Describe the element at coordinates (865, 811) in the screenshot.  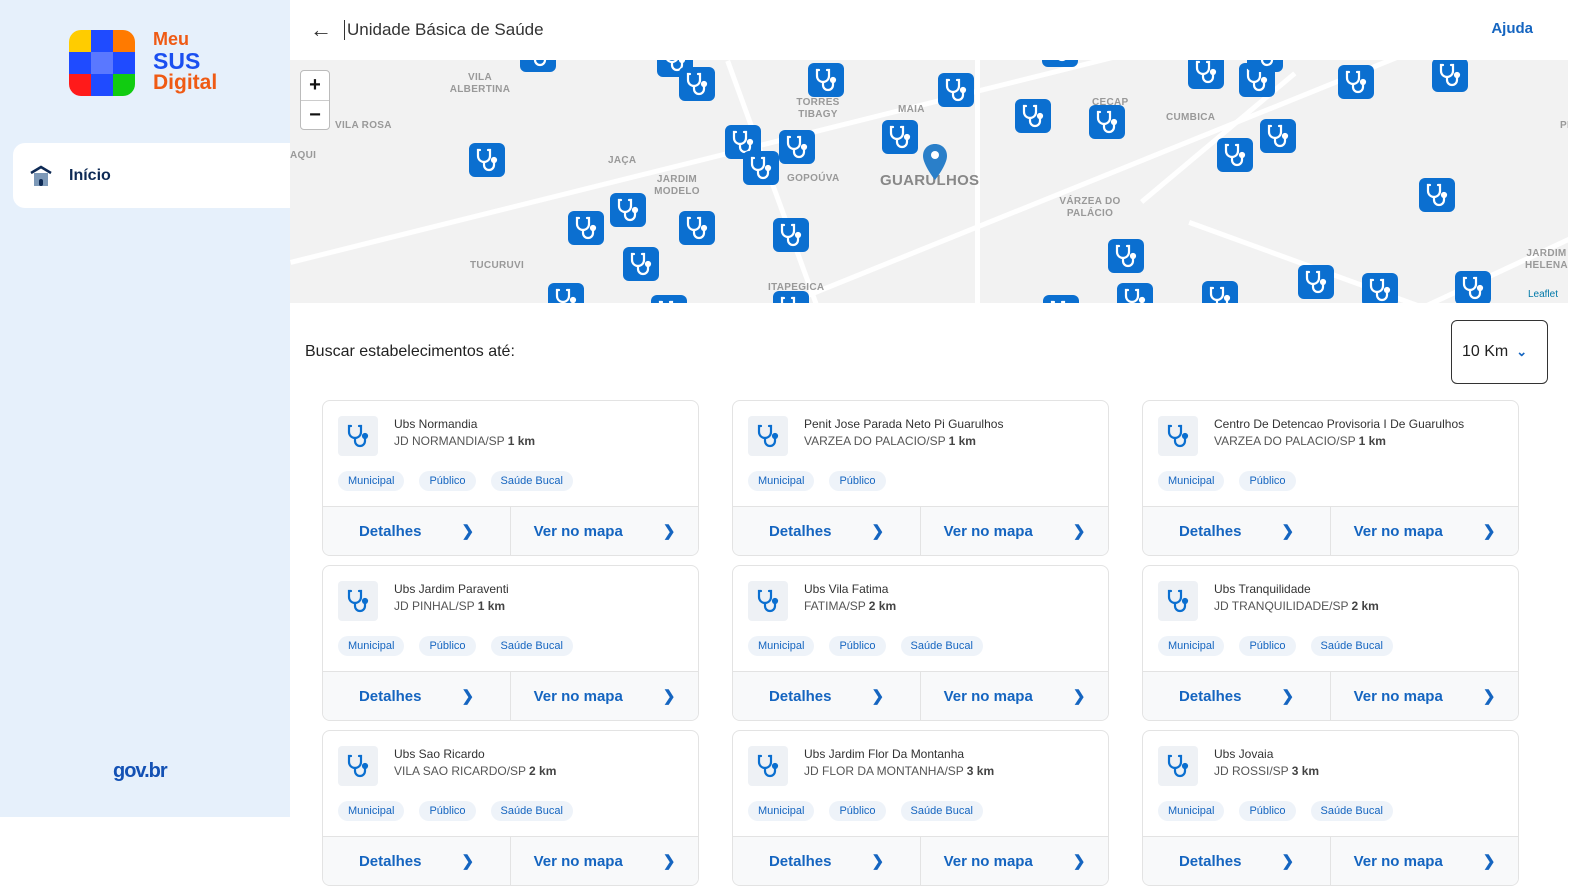
I see `tag-list: Municipal Público Saúde Bucal` at that location.